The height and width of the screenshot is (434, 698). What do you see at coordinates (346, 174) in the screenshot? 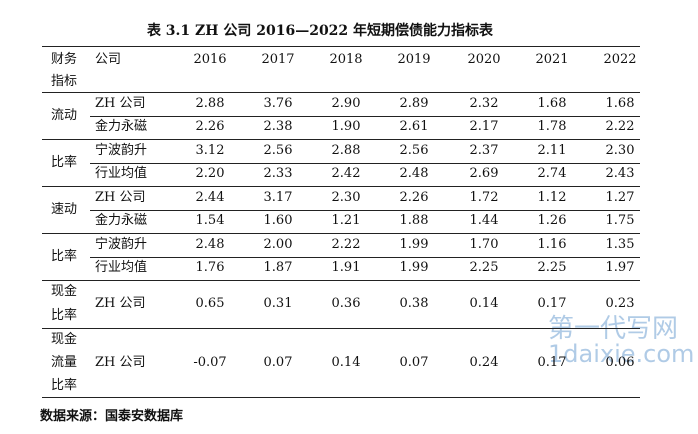
I see `table-cell: 2.42` at bounding box center [346, 174].